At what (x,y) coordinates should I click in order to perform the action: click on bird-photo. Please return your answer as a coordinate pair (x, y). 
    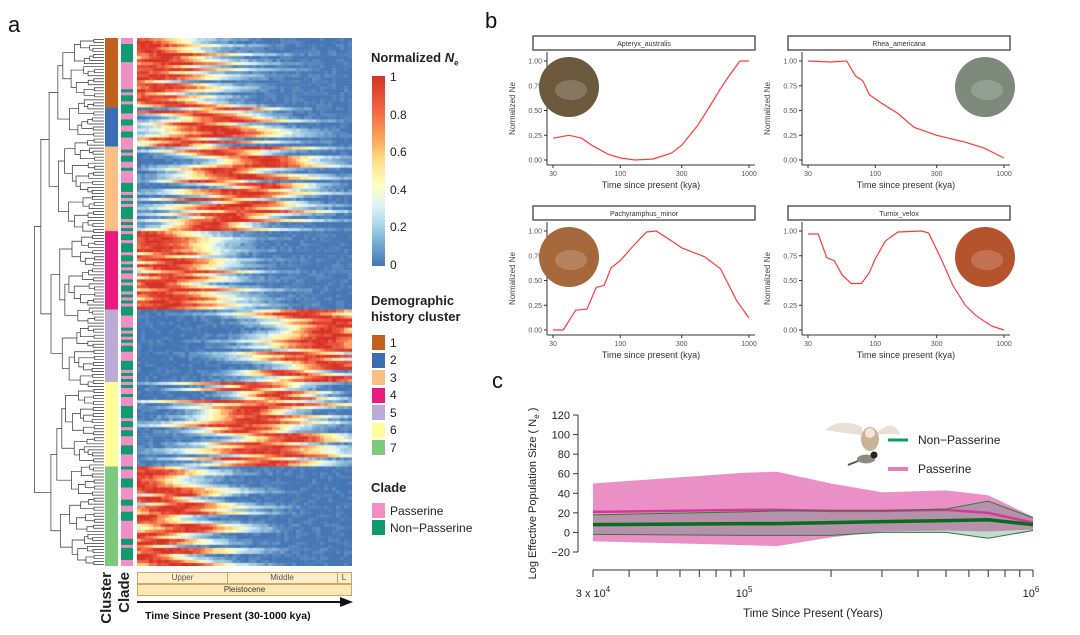
    Looking at the image, I should click on (569, 257).